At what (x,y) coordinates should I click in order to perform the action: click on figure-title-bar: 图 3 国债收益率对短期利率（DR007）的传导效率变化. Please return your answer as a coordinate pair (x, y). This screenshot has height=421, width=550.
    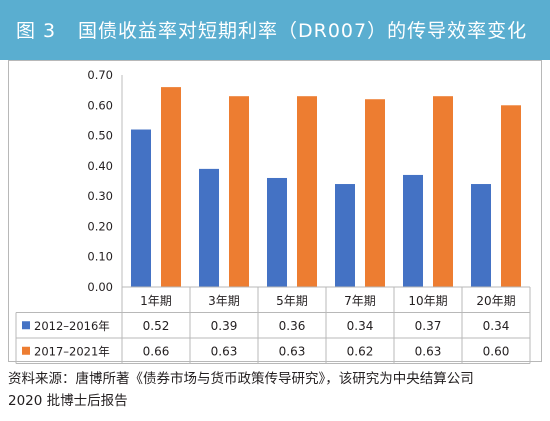
    Looking at the image, I should click on (275, 30).